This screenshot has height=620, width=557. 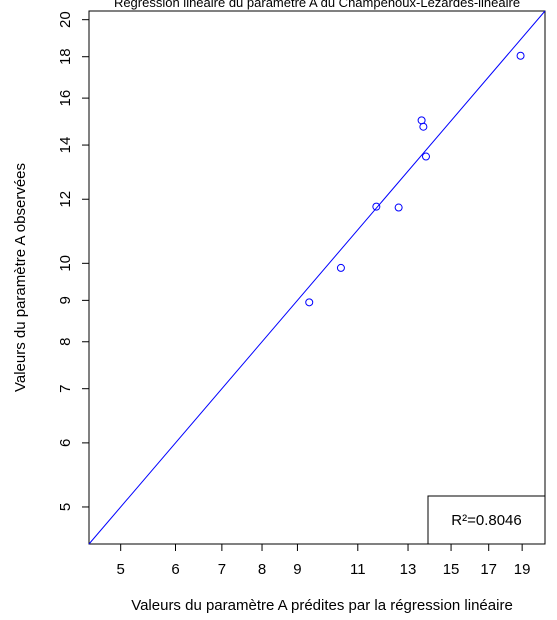 I want to click on r2-value: R²=0.8046, so click(x=486, y=520).